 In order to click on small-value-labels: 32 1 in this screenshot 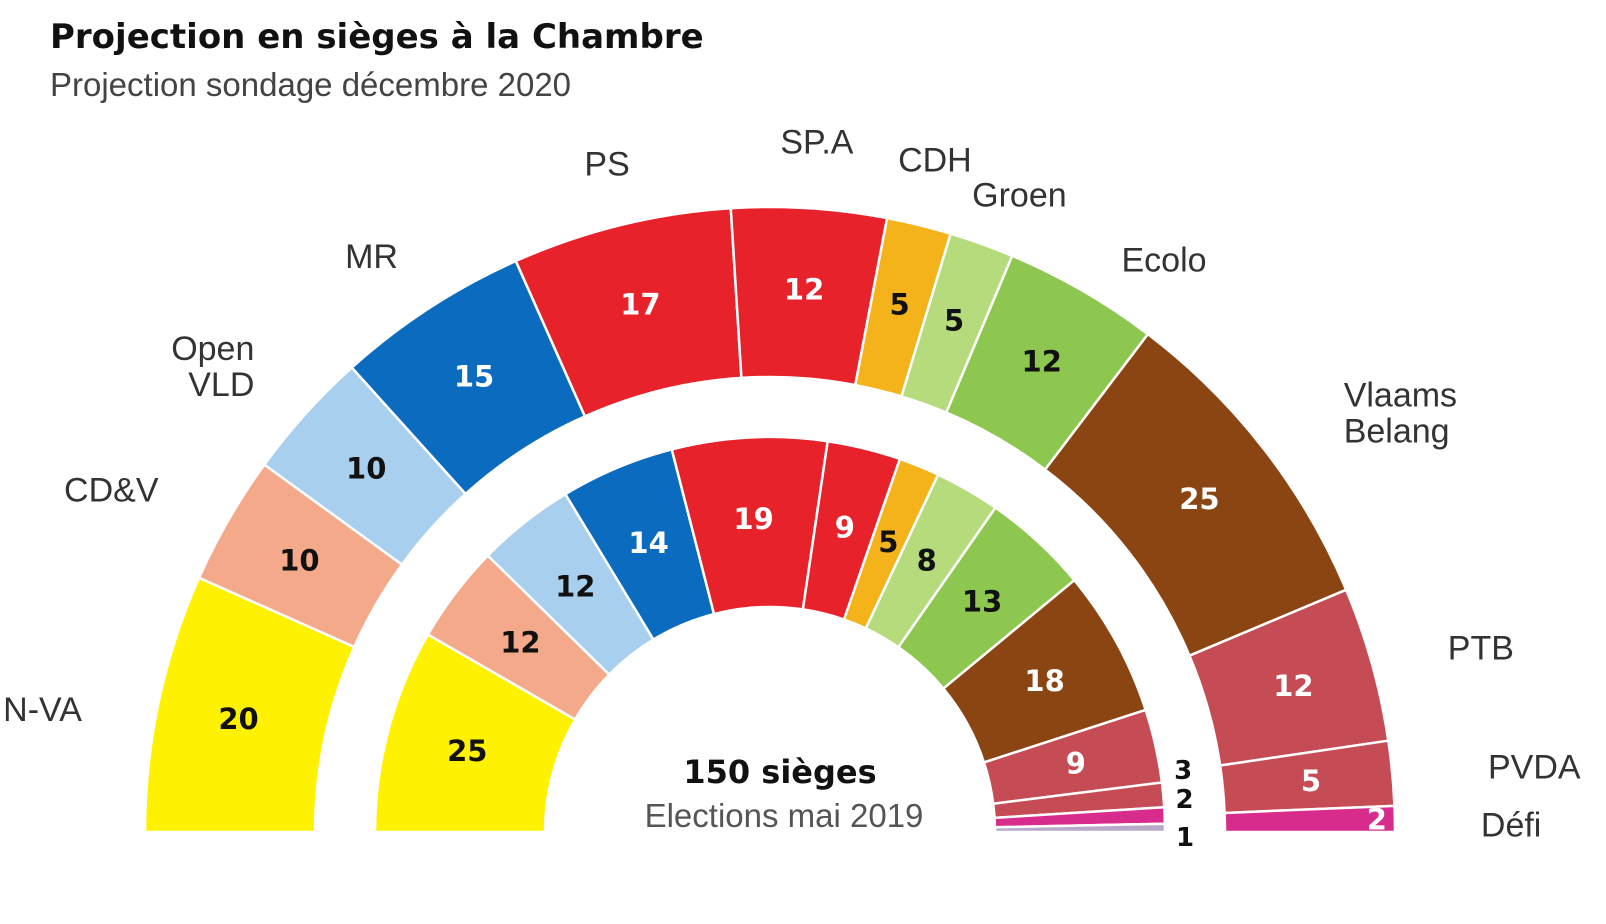, I will do `click(1184, 804)`.